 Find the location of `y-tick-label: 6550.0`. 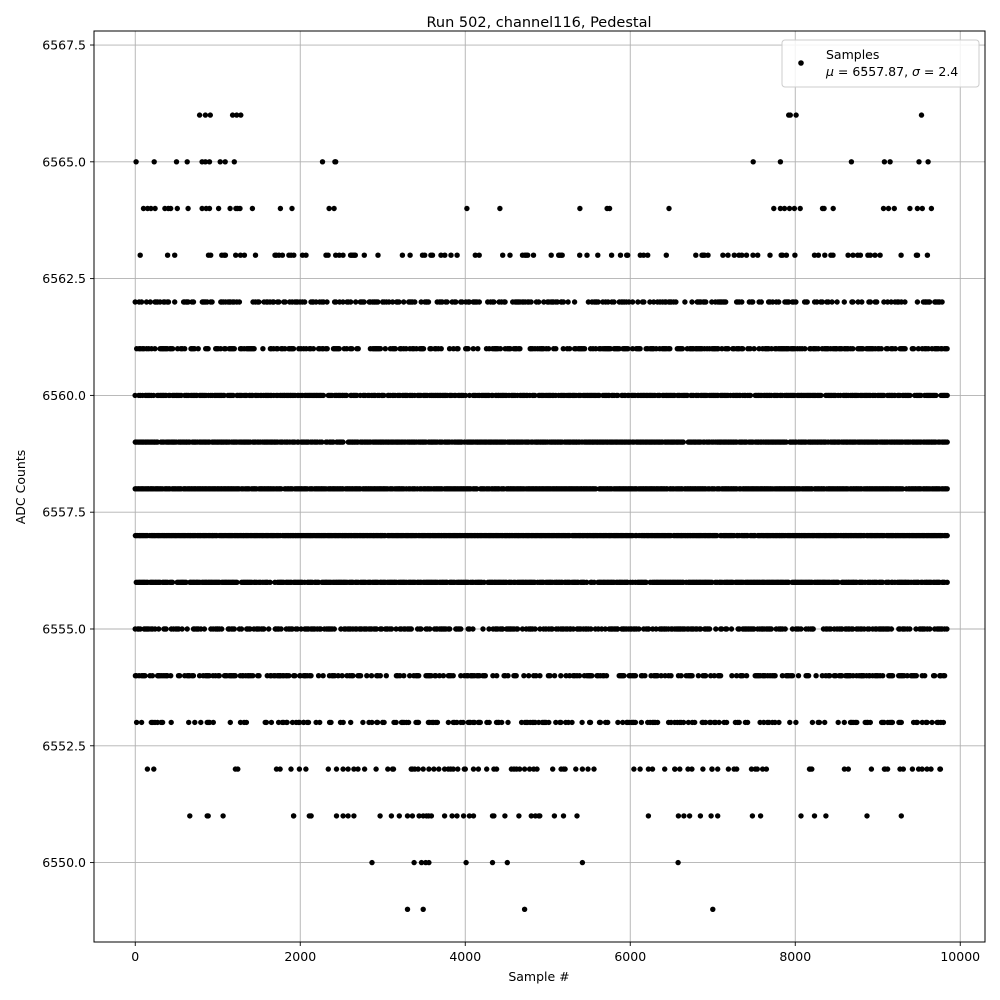

y-tick-label: 6550.0 is located at coordinates (64, 862).